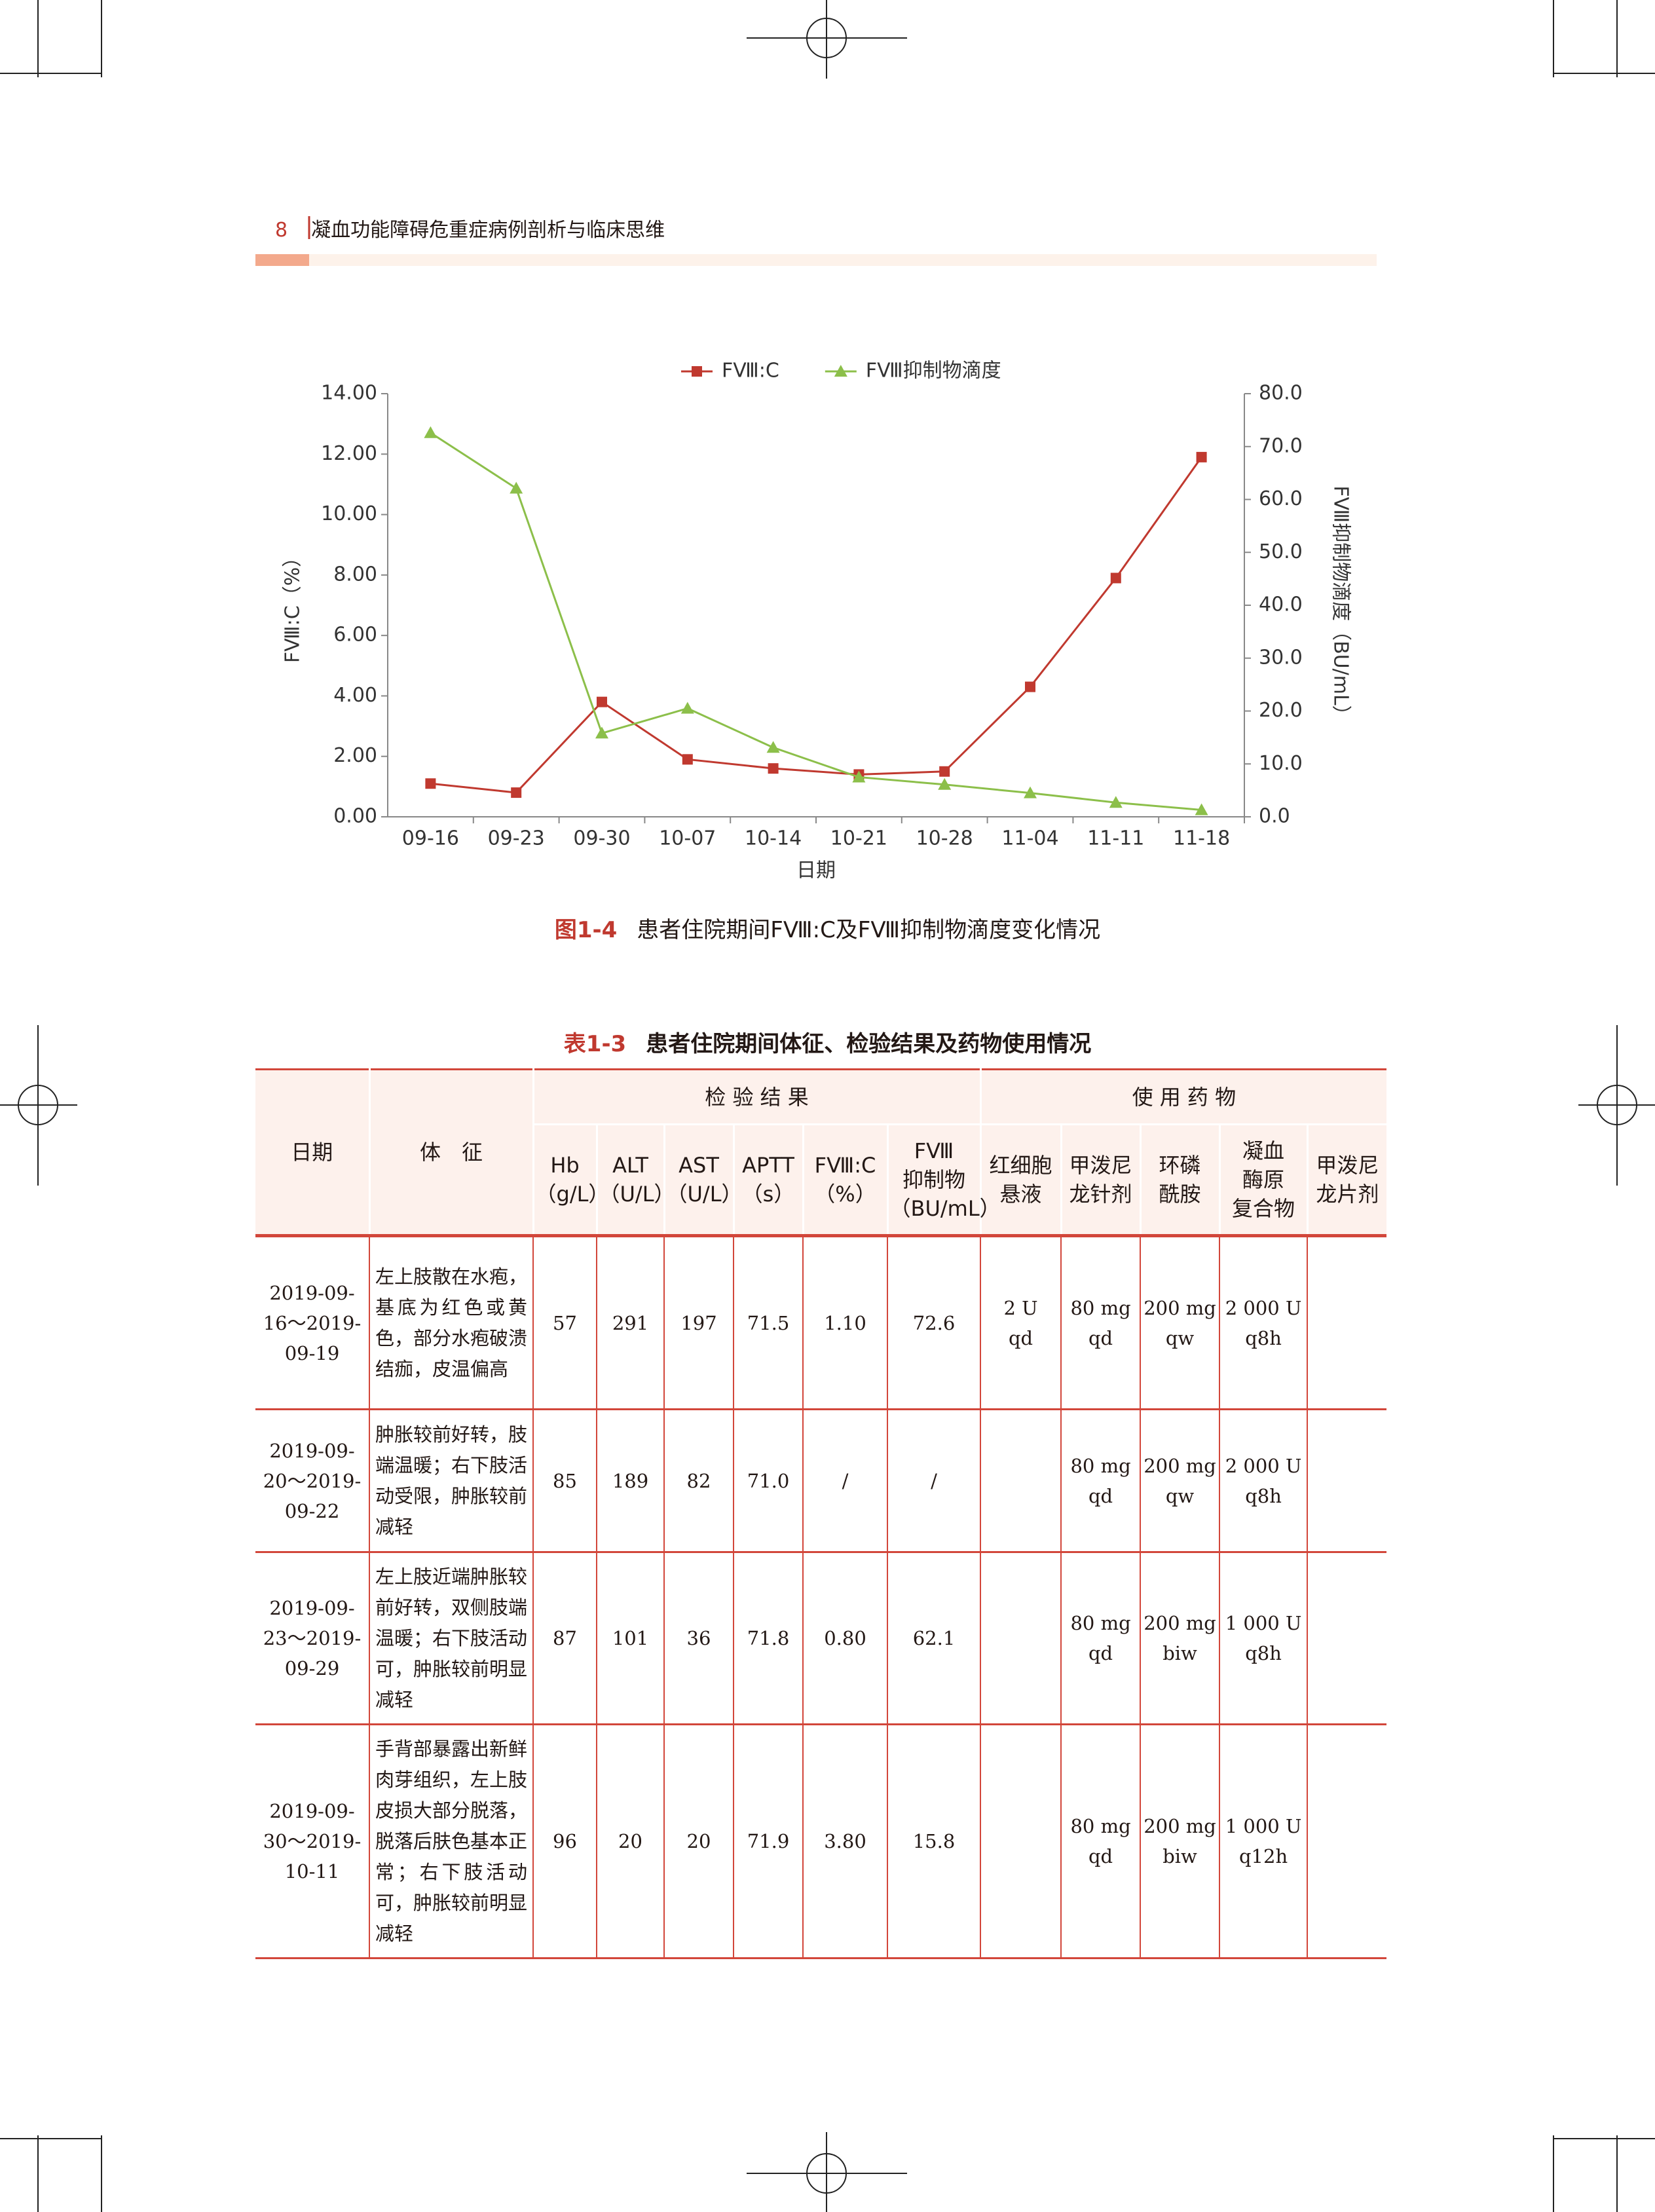  I want to click on table-cell: 200 mg biw, so click(1180, 1639).